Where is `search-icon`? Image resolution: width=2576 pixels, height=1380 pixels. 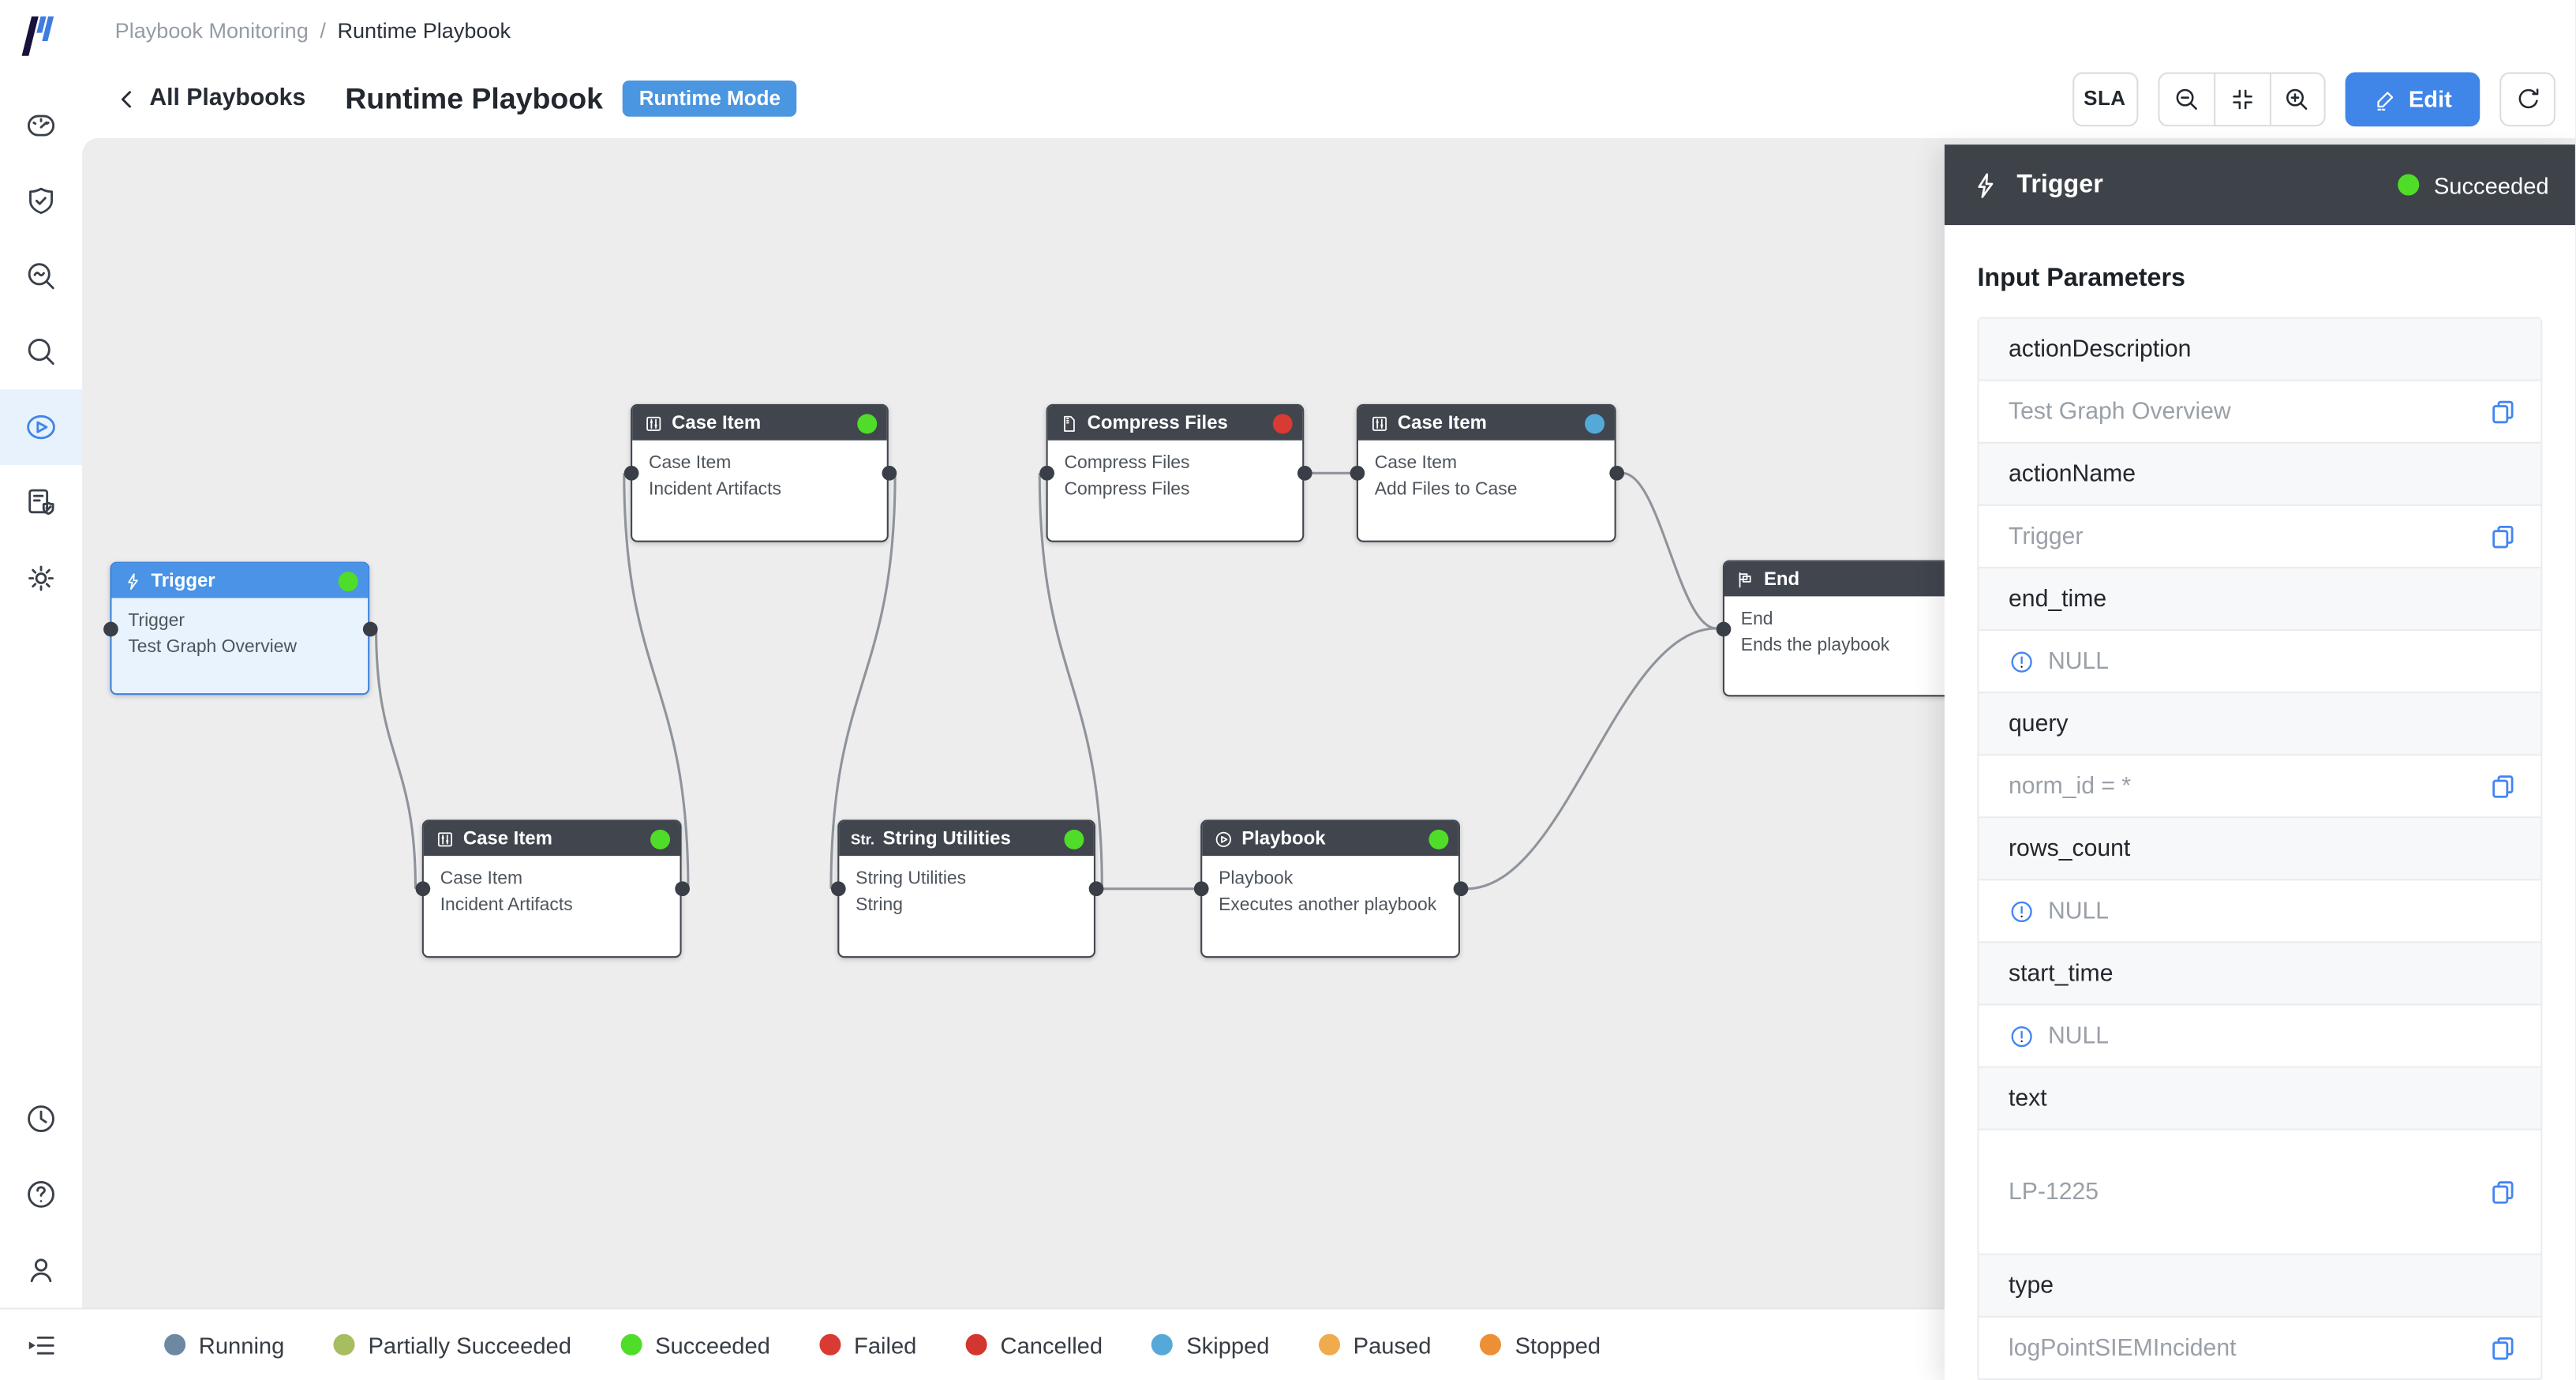 search-icon is located at coordinates (41, 352).